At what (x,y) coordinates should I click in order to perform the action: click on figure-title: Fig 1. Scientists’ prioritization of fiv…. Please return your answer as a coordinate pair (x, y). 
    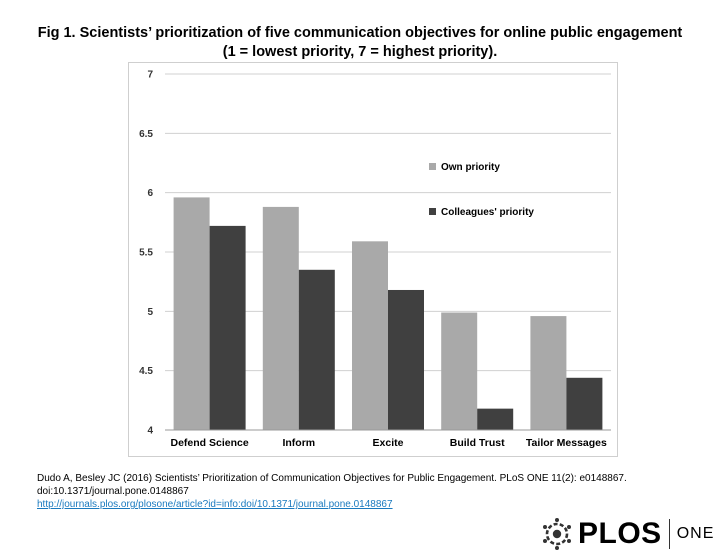
    Looking at the image, I should click on (360, 43).